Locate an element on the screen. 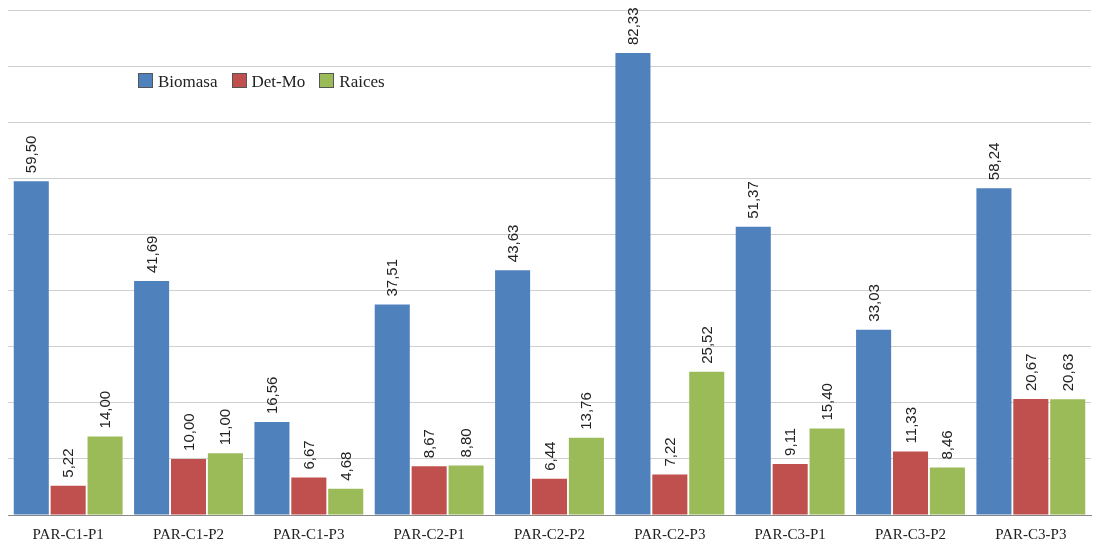  data-label: 13,76 is located at coordinates (586, 411).